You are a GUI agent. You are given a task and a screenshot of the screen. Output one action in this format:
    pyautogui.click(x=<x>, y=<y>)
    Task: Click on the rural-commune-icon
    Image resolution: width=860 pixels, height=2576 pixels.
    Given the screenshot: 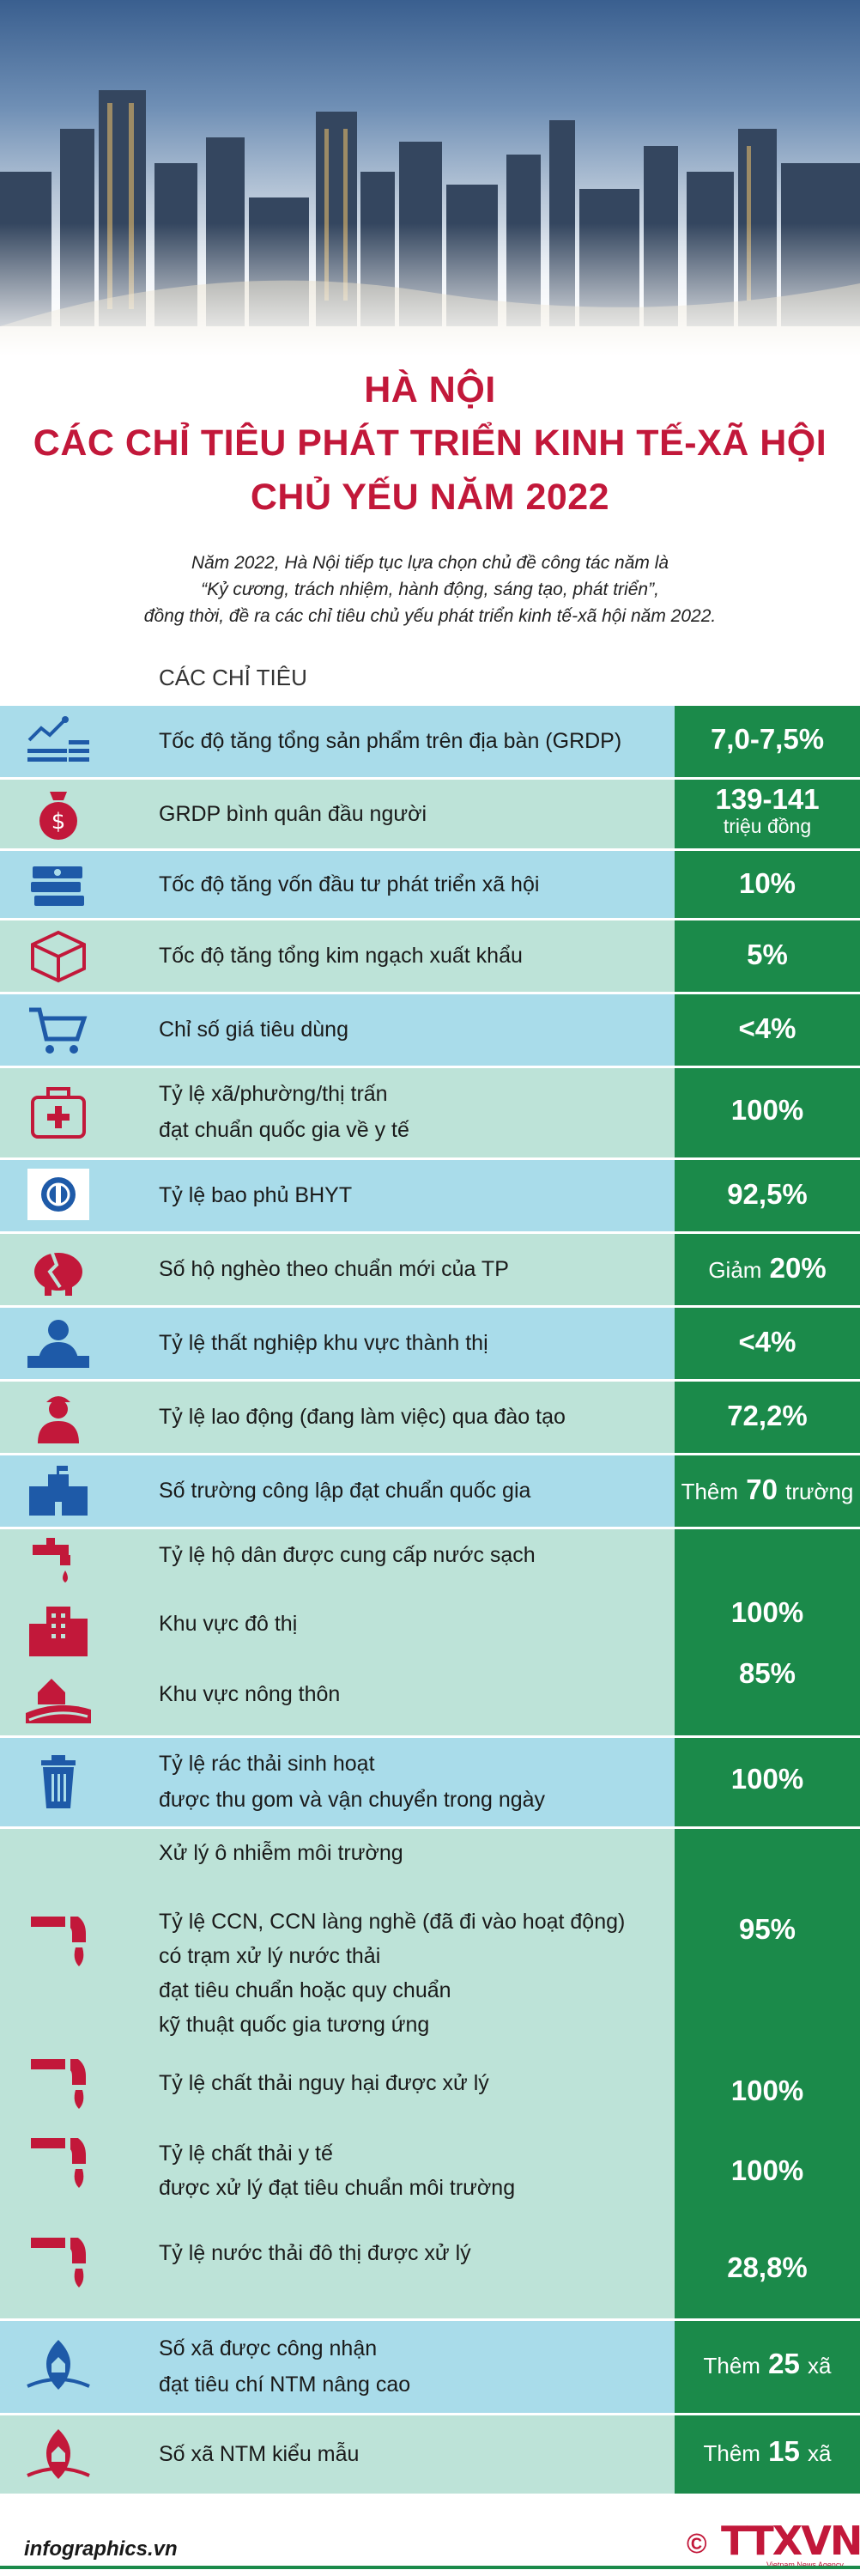 What is the action you would take?
    pyautogui.click(x=58, y=2365)
    